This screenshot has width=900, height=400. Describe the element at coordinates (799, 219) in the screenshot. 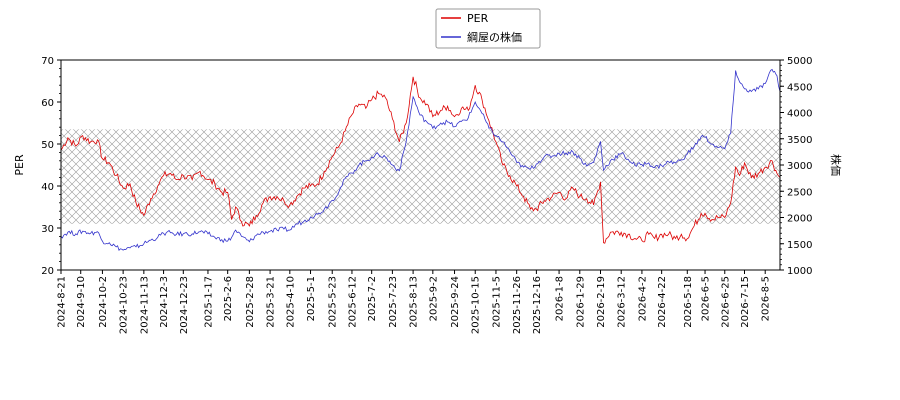

I see `y-right-tick-label-2: 2000` at that location.